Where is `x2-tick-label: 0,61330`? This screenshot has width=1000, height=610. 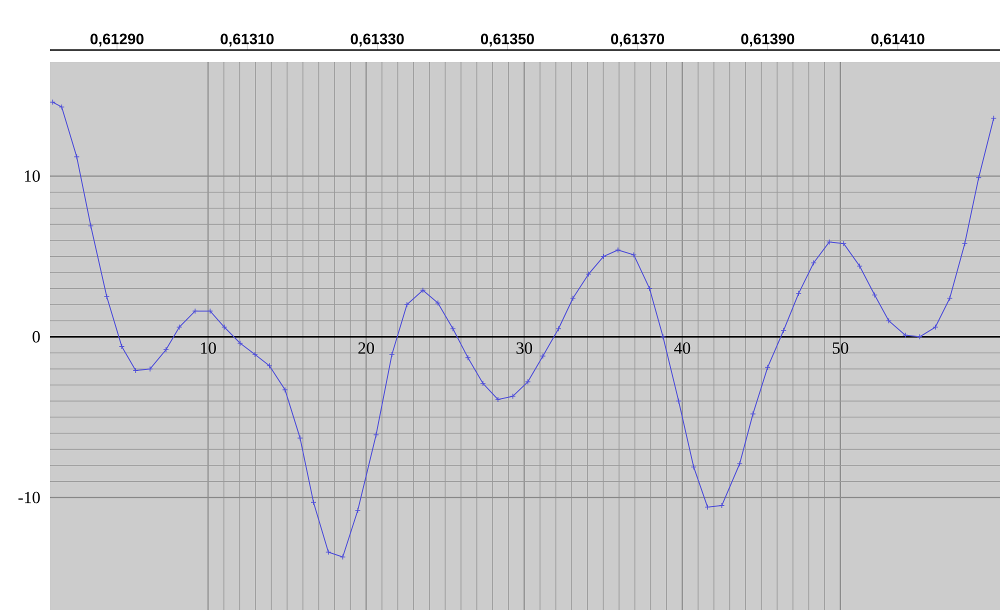 x2-tick-label: 0,61330 is located at coordinates (377, 40).